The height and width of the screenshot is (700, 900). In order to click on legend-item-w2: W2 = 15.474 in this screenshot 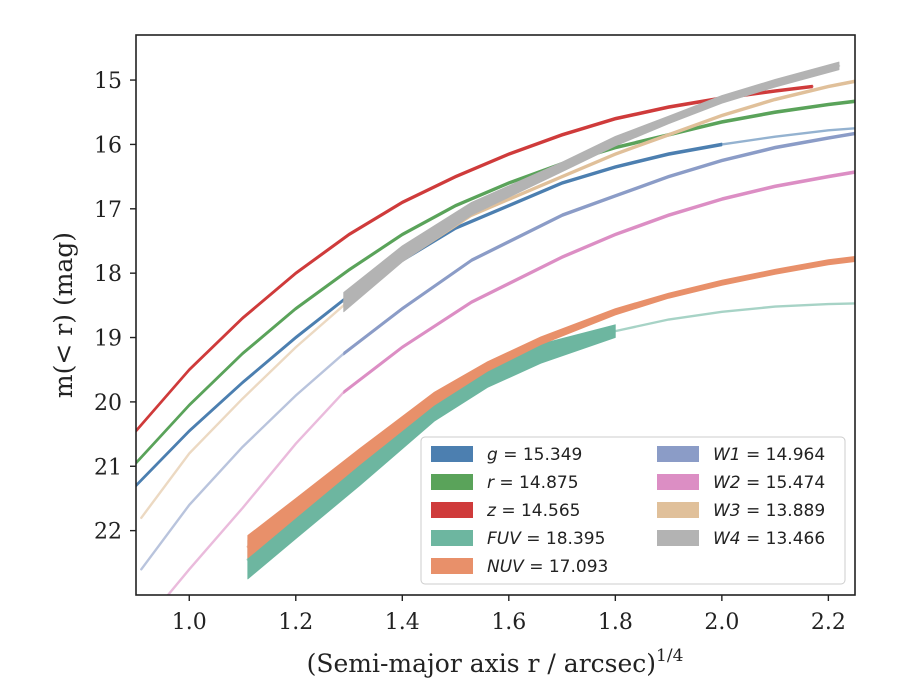, I will do `click(741, 483)`.